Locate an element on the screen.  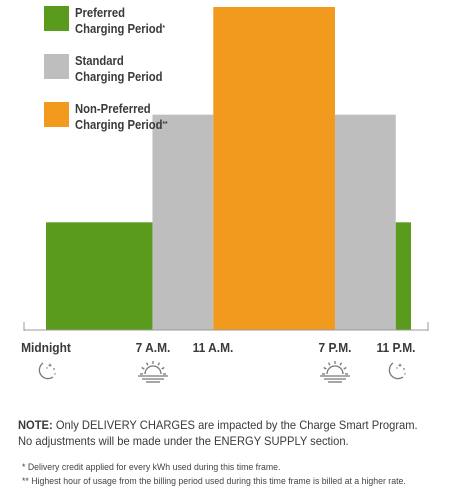
sunrise-icon is located at coordinates (153, 374).